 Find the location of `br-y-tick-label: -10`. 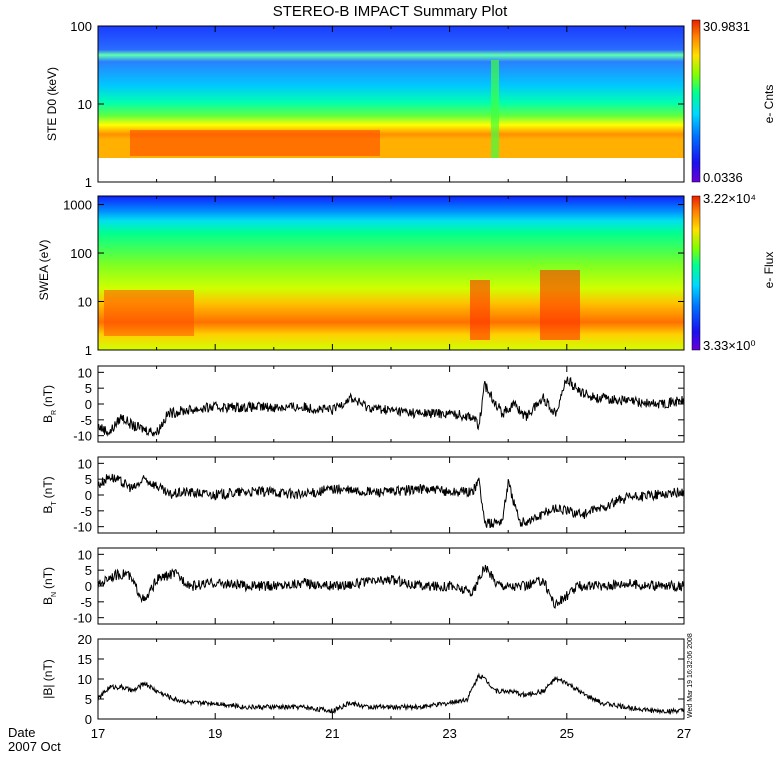

br-y-tick-label: -10 is located at coordinates (82, 436).